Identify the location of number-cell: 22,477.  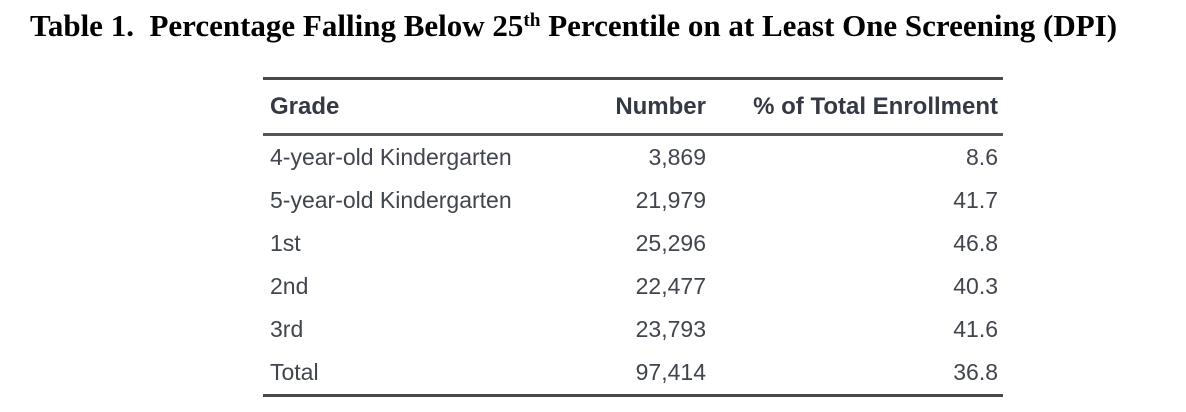
(670, 286).